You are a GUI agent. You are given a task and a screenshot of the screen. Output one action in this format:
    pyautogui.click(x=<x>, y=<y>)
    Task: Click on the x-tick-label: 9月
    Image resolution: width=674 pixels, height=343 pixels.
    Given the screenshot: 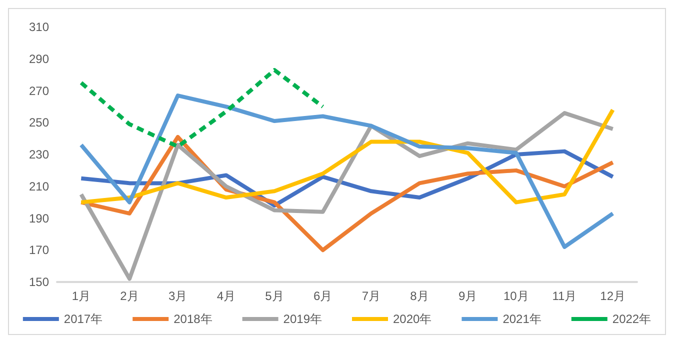 What is the action you would take?
    pyautogui.click(x=468, y=296)
    